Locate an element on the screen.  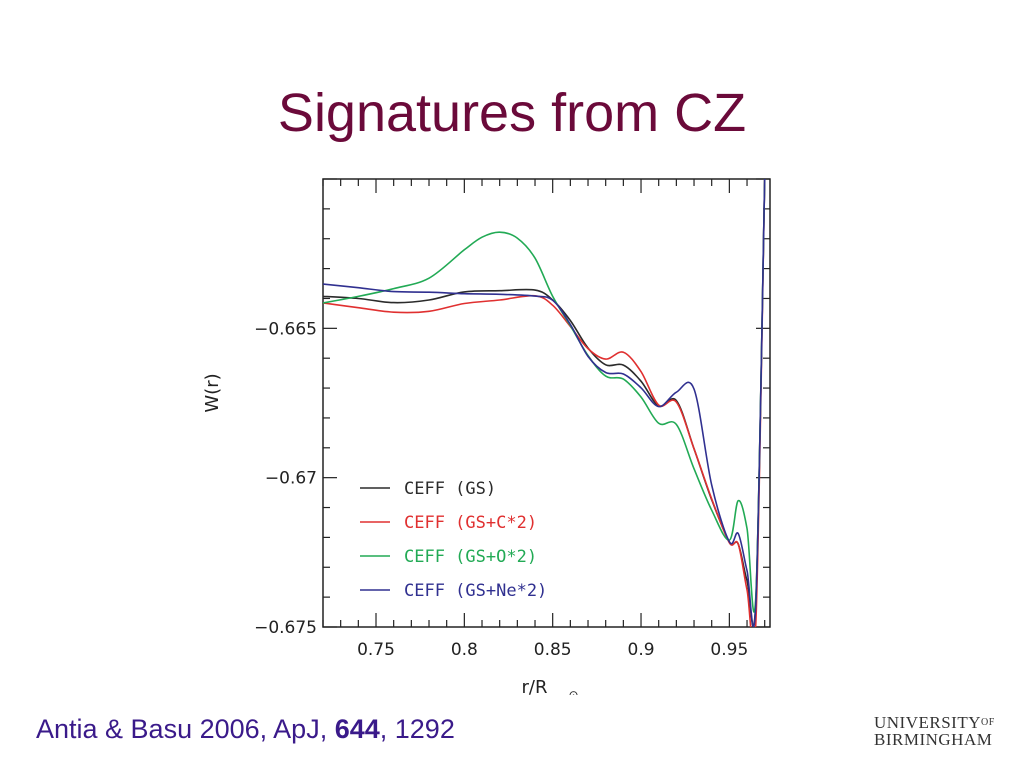
university-logo: UNIVERSITYOF BIRMINGHAM is located at coordinates (934, 731).